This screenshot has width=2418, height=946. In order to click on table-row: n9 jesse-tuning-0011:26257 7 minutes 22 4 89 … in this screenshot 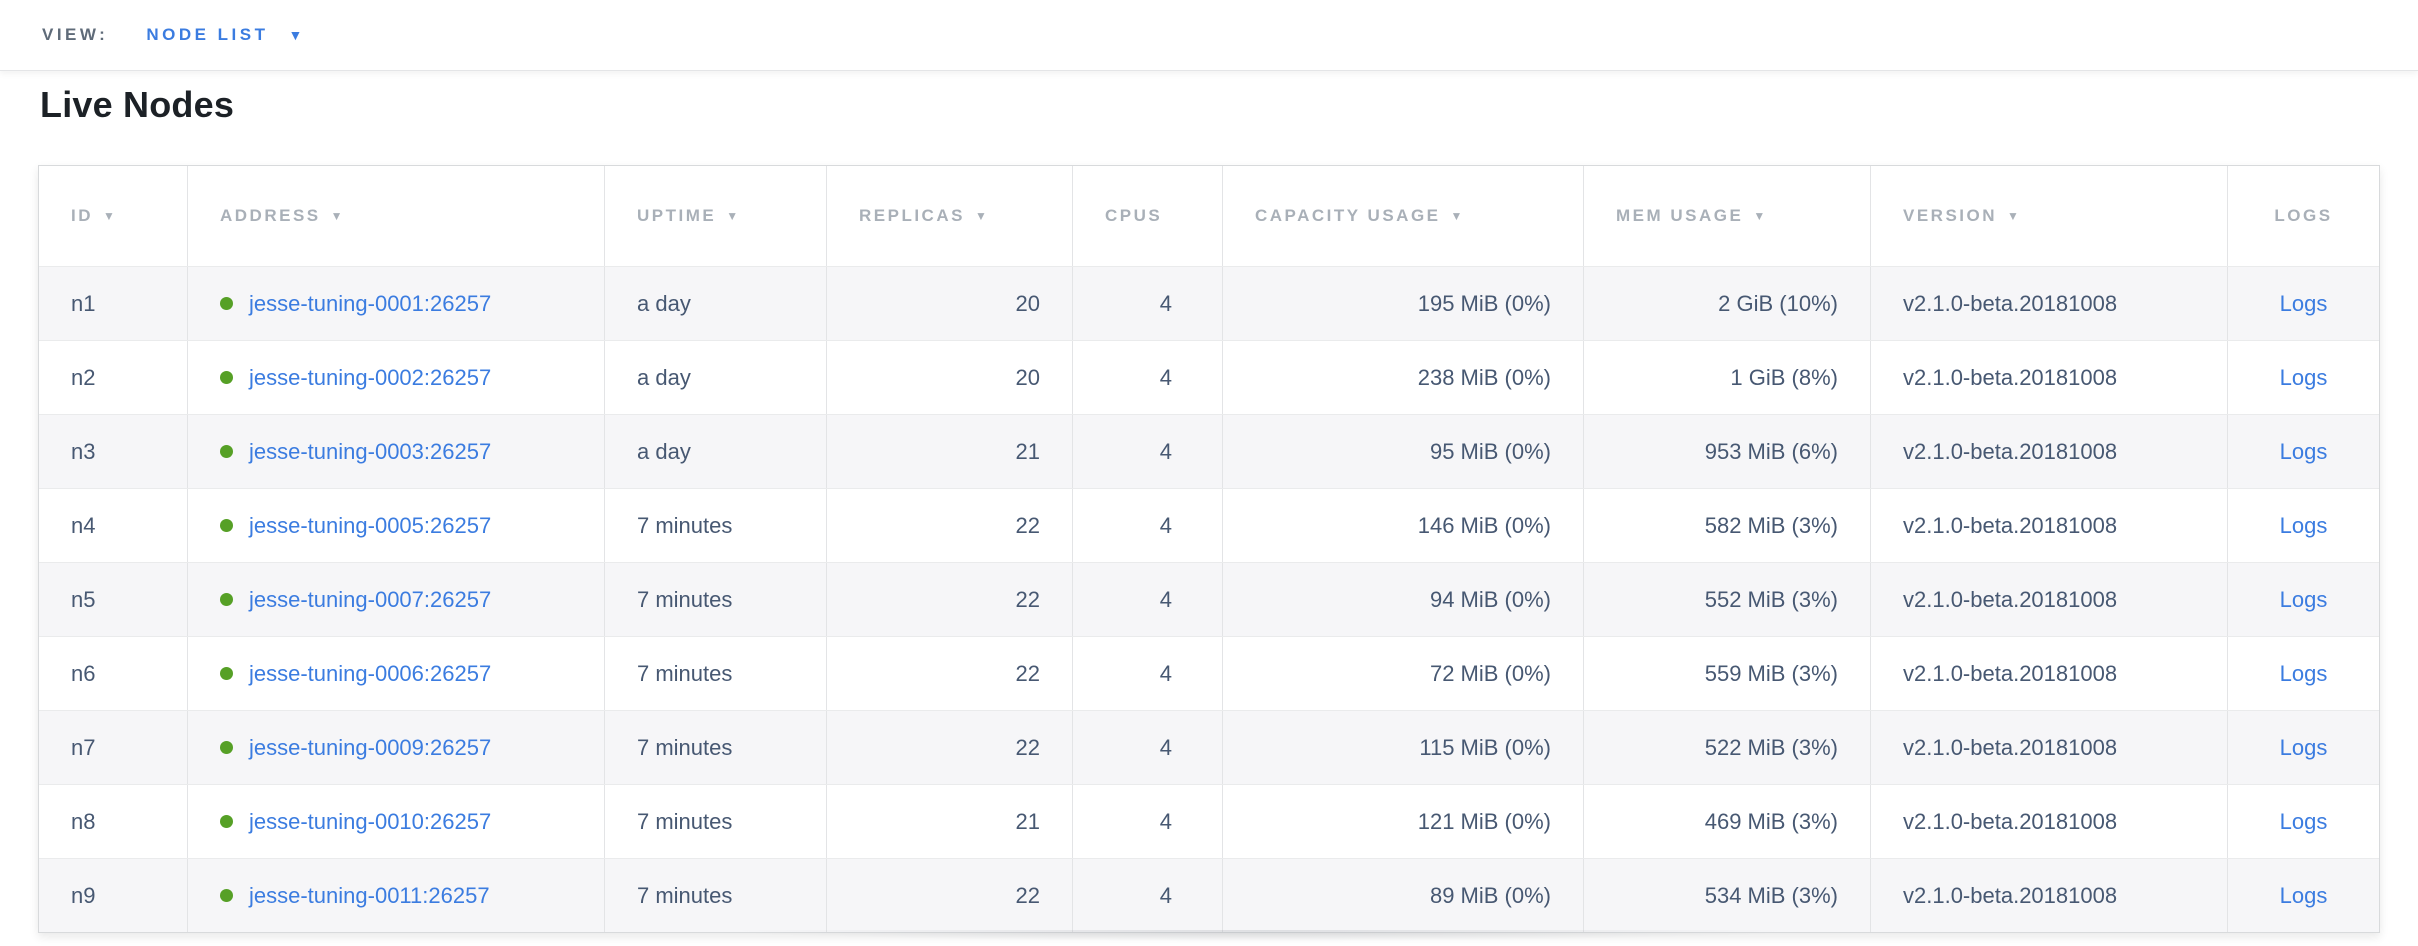, I will do `click(1209, 895)`.